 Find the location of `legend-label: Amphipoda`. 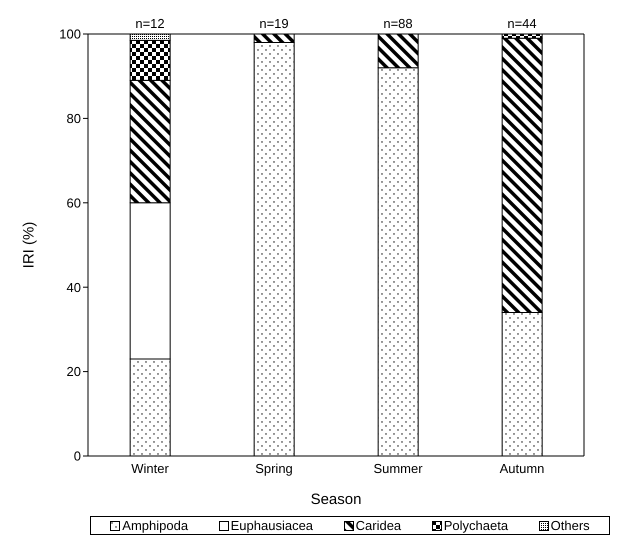

legend-label: Amphipoda is located at coordinates (154, 525).